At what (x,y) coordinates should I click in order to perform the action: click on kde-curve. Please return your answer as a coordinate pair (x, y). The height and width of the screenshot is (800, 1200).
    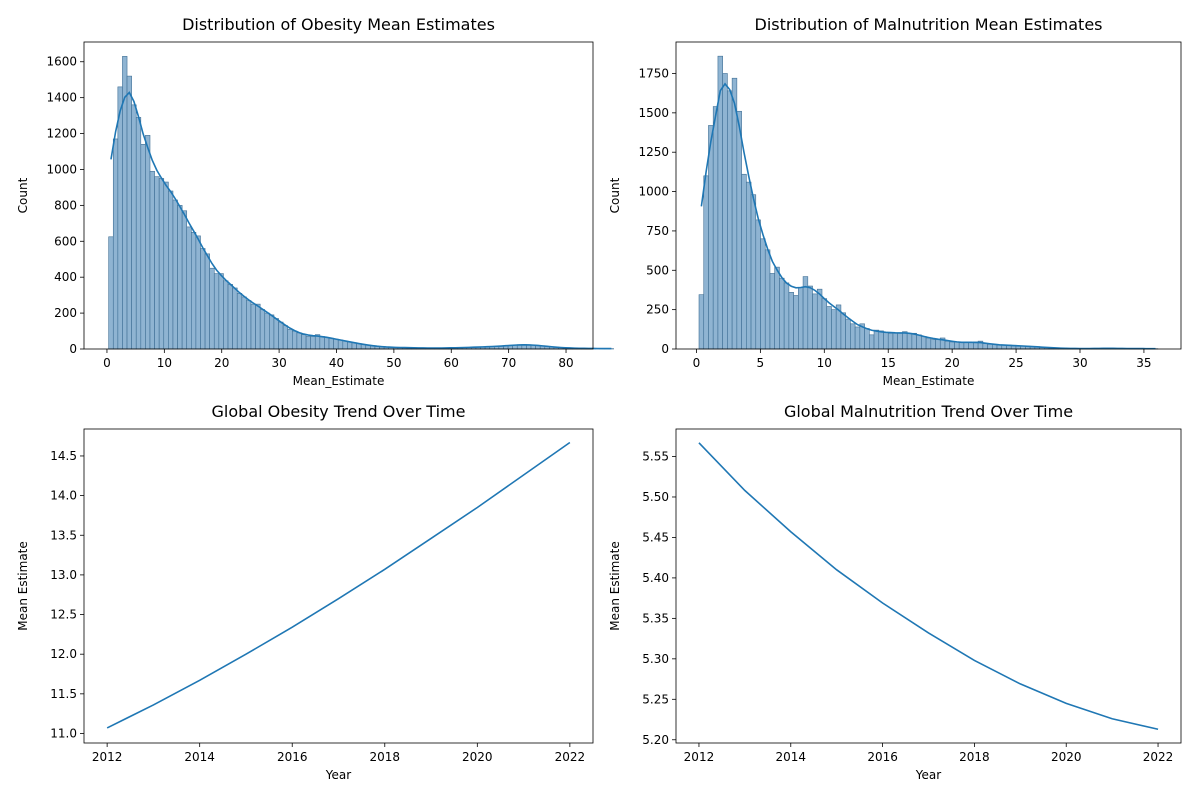
    Looking at the image, I should click on (928, 216).